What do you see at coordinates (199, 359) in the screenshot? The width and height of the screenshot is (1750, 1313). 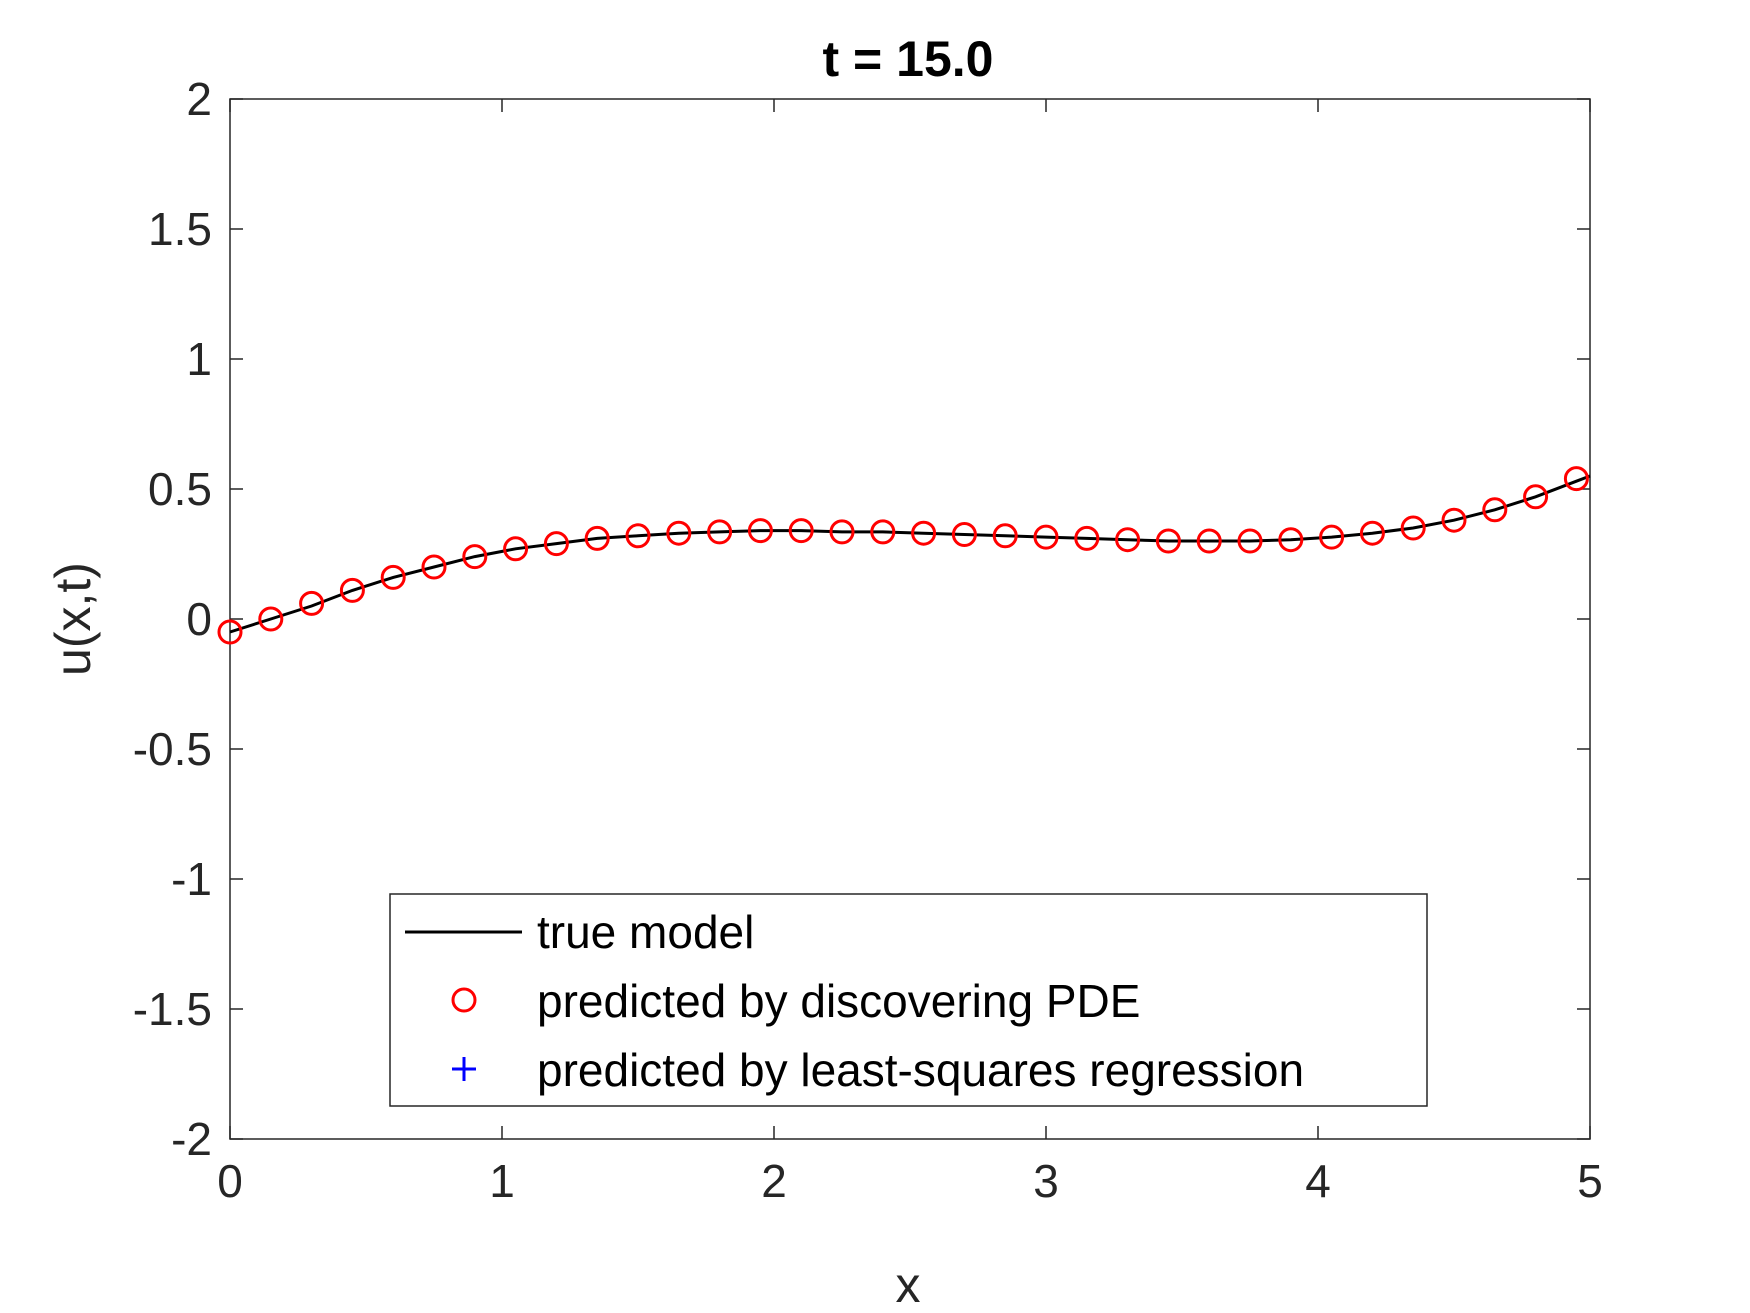 I see `y-tick-label: 1` at bounding box center [199, 359].